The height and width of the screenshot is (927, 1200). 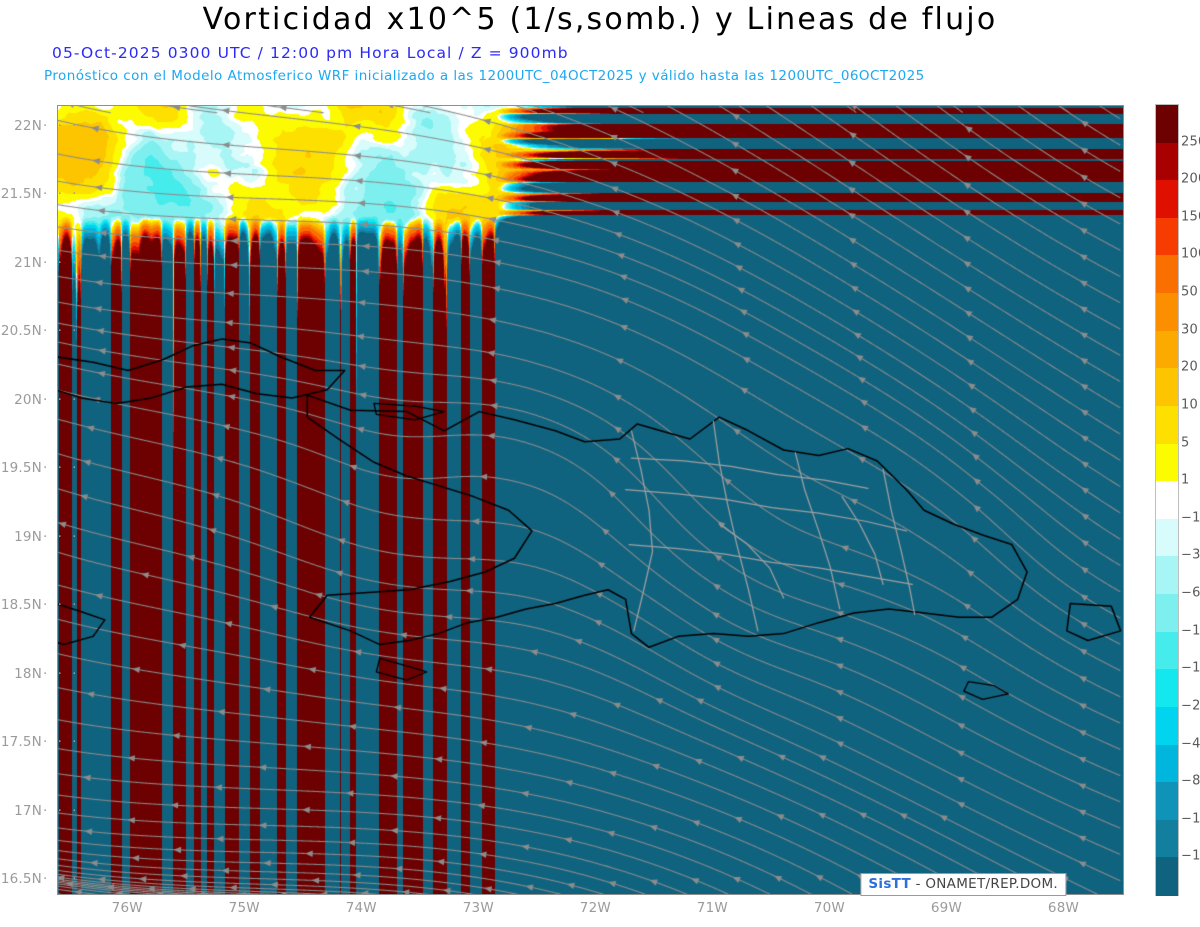 What do you see at coordinates (1190, 217) in the screenshot?
I see `colorbar-tick: 150` at bounding box center [1190, 217].